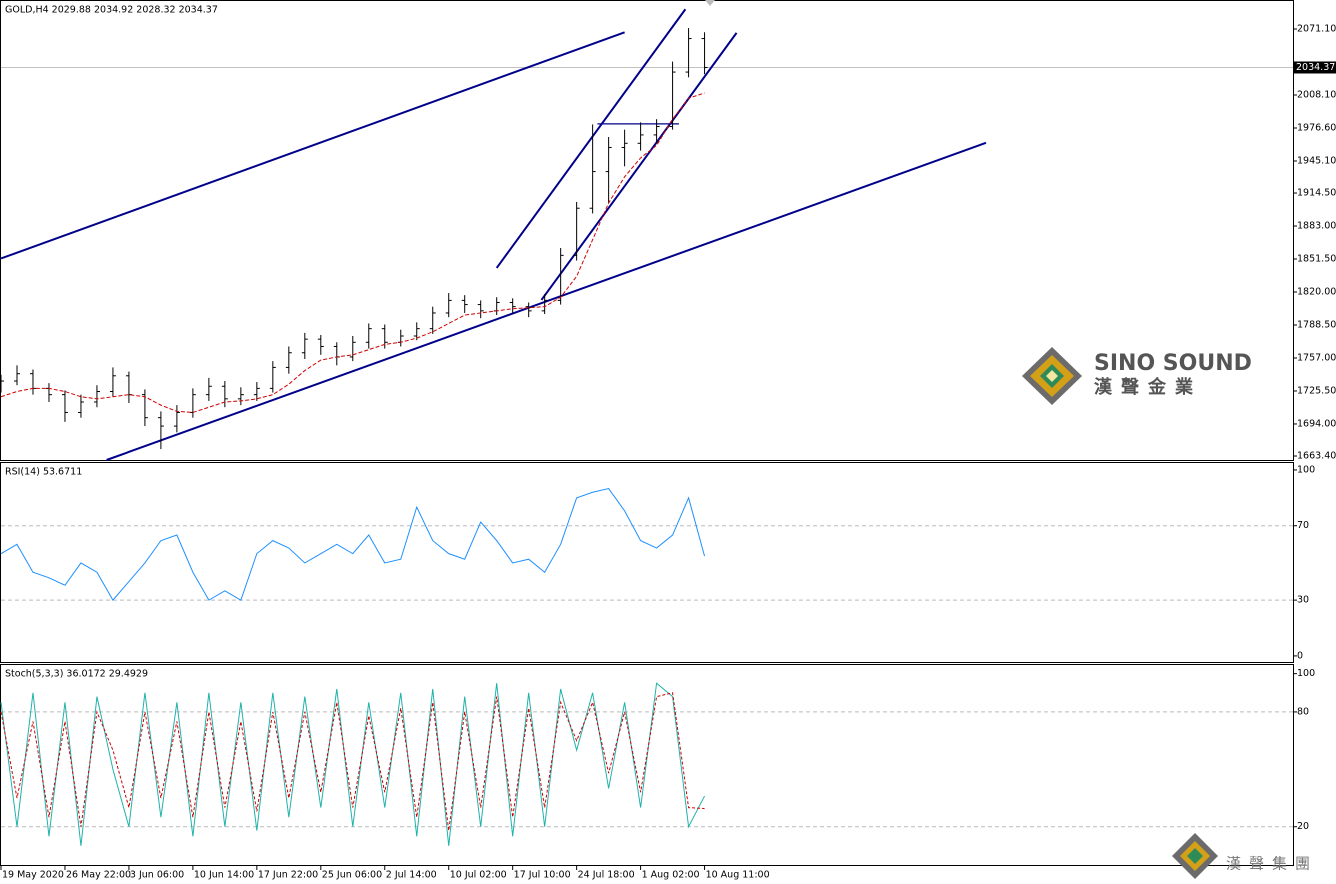 This screenshot has width=1336, height=884. I want to click on x-tick-label: 2 Jul 14:00, so click(411, 875).